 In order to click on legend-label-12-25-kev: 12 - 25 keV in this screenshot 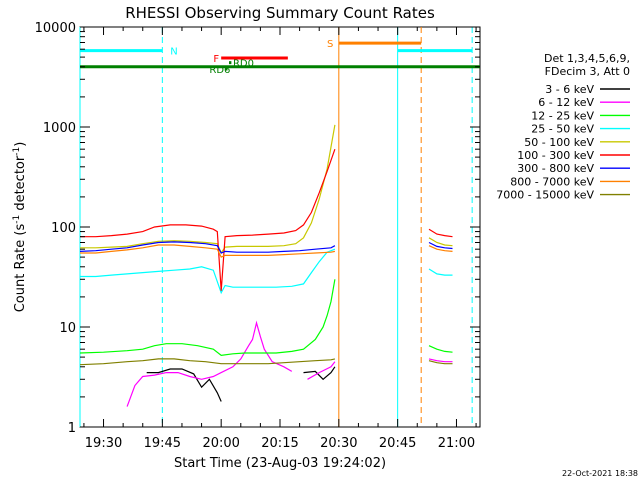, I will do `click(562, 115)`.